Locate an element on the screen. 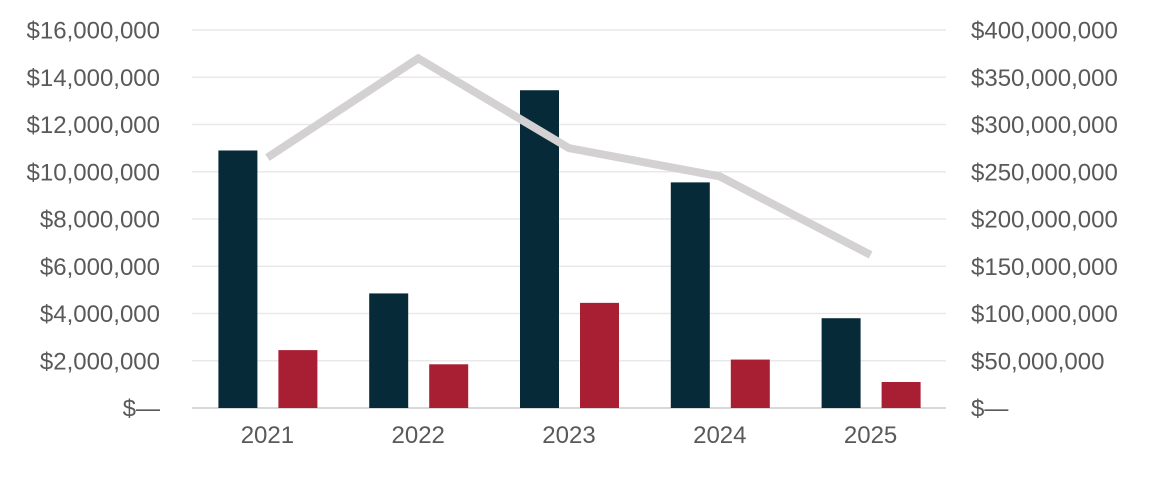 This screenshot has width=1152, height=480. bar-2024-dark-navy-bars is located at coordinates (690, 295).